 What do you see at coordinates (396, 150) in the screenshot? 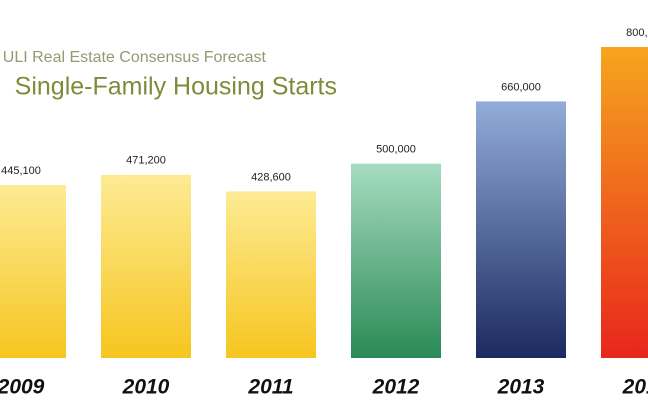
I see `value-label: 500,000` at bounding box center [396, 150].